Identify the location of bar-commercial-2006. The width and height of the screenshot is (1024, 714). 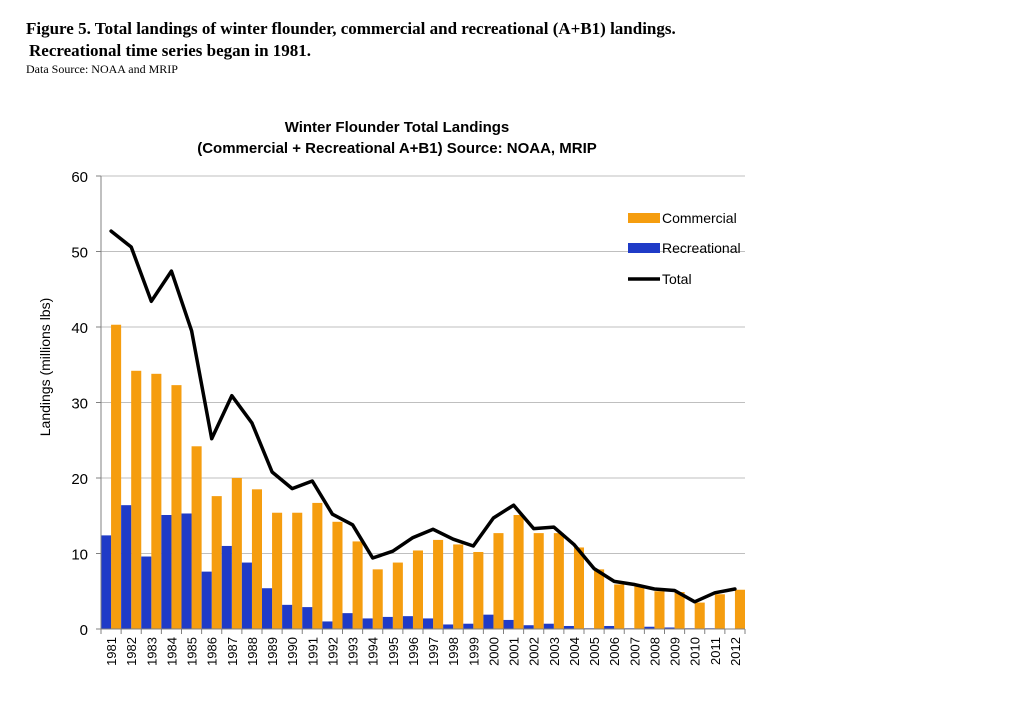
(619, 606).